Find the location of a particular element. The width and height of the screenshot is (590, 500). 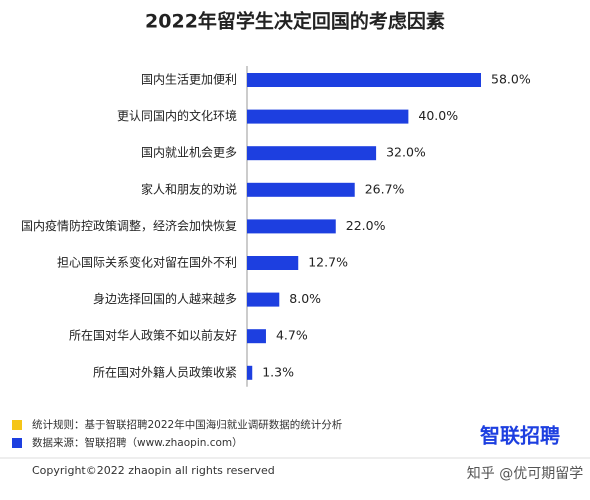

category-label: 所在国对外籍人员政策收紧 is located at coordinates (165, 371).